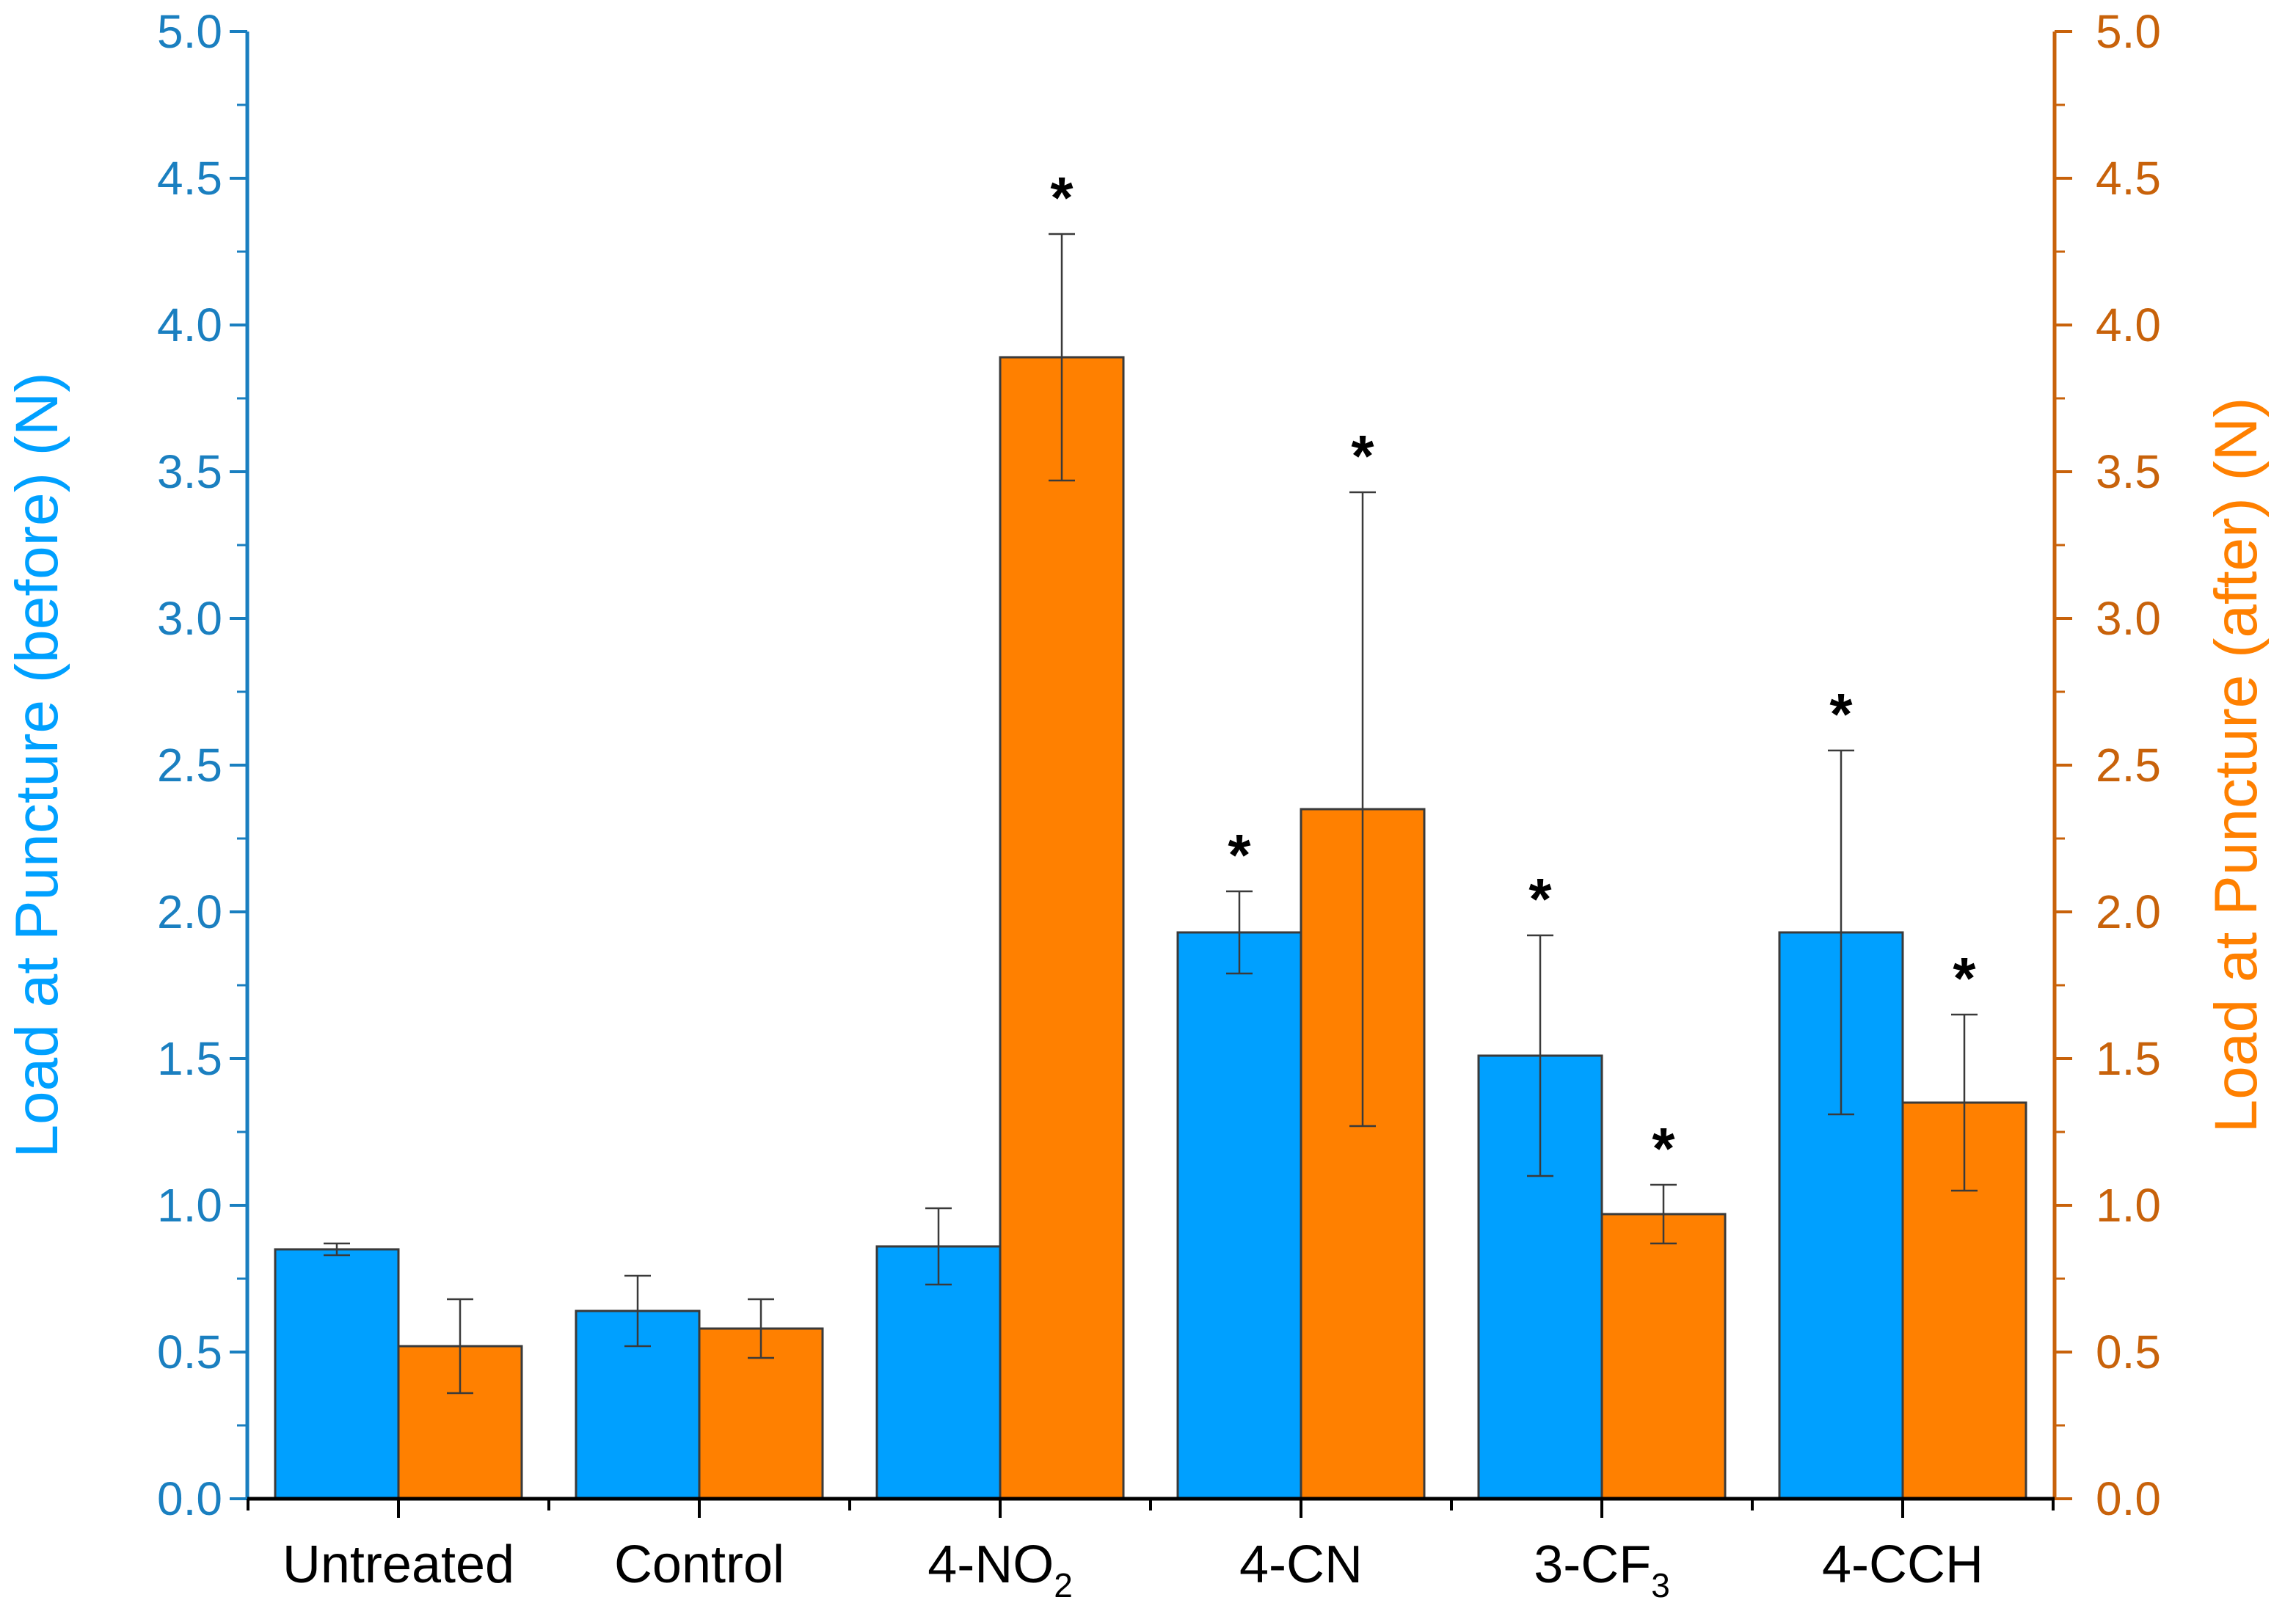  Describe the element at coordinates (189, 1205) in the screenshot. I see `left-tick-label: 1.0` at that location.